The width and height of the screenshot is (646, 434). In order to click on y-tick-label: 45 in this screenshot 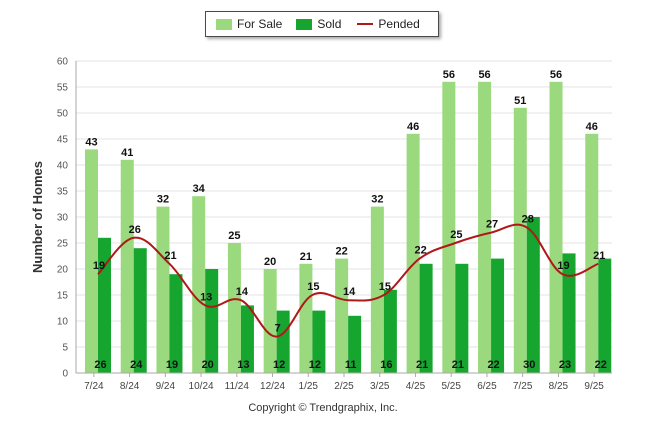, I will do `click(63, 140)`.